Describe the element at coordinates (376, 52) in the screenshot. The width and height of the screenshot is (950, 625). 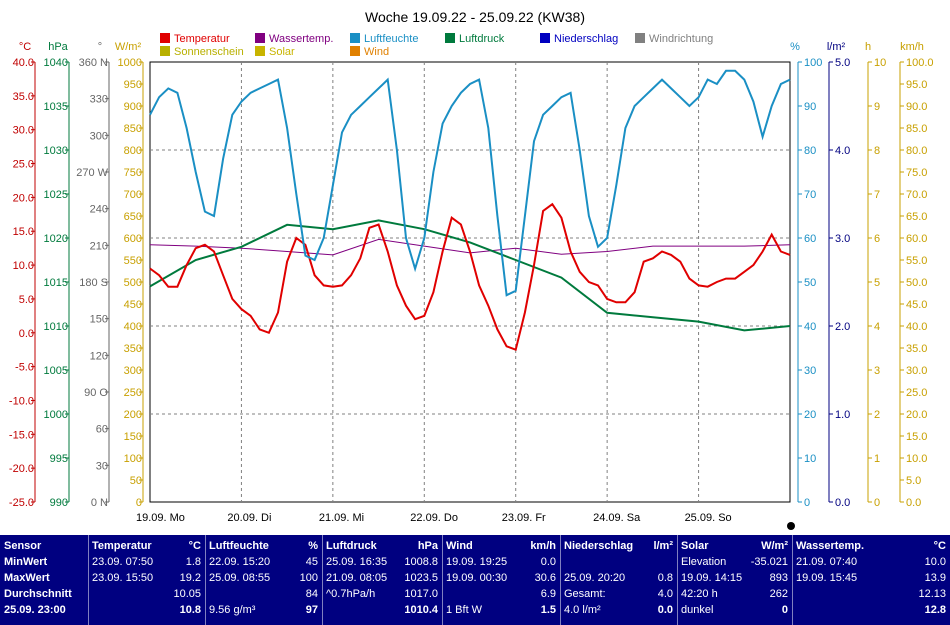
I see `legend-label: Wind` at that location.